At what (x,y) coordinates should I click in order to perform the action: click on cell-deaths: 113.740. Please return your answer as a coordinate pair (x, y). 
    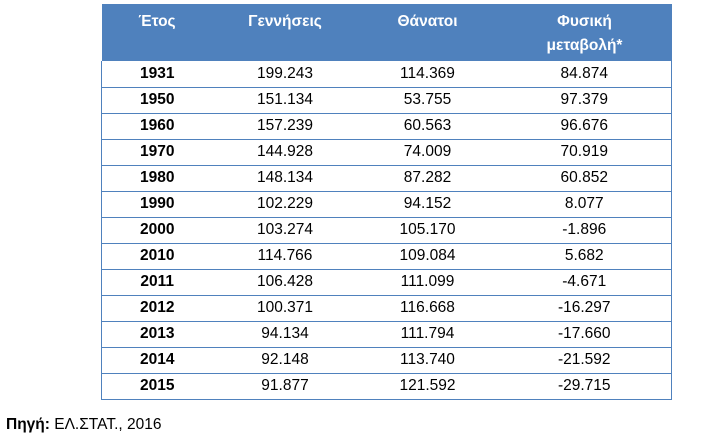
    Looking at the image, I should click on (427, 360).